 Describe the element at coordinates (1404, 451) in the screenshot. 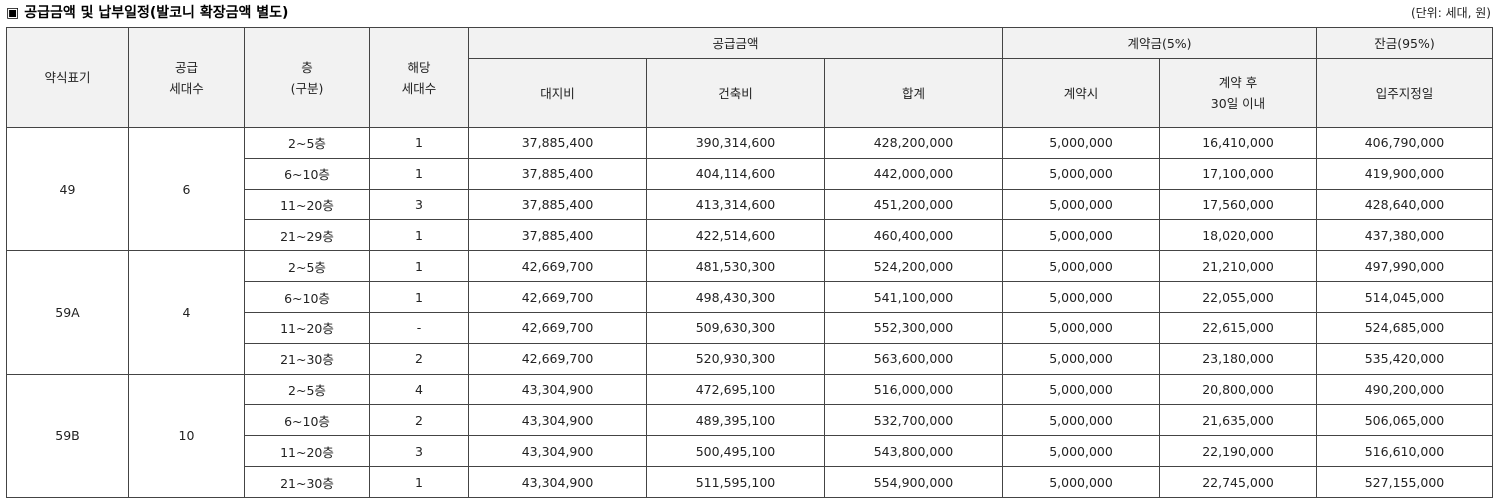

I see `cell-balance: 516,610,000` at that location.